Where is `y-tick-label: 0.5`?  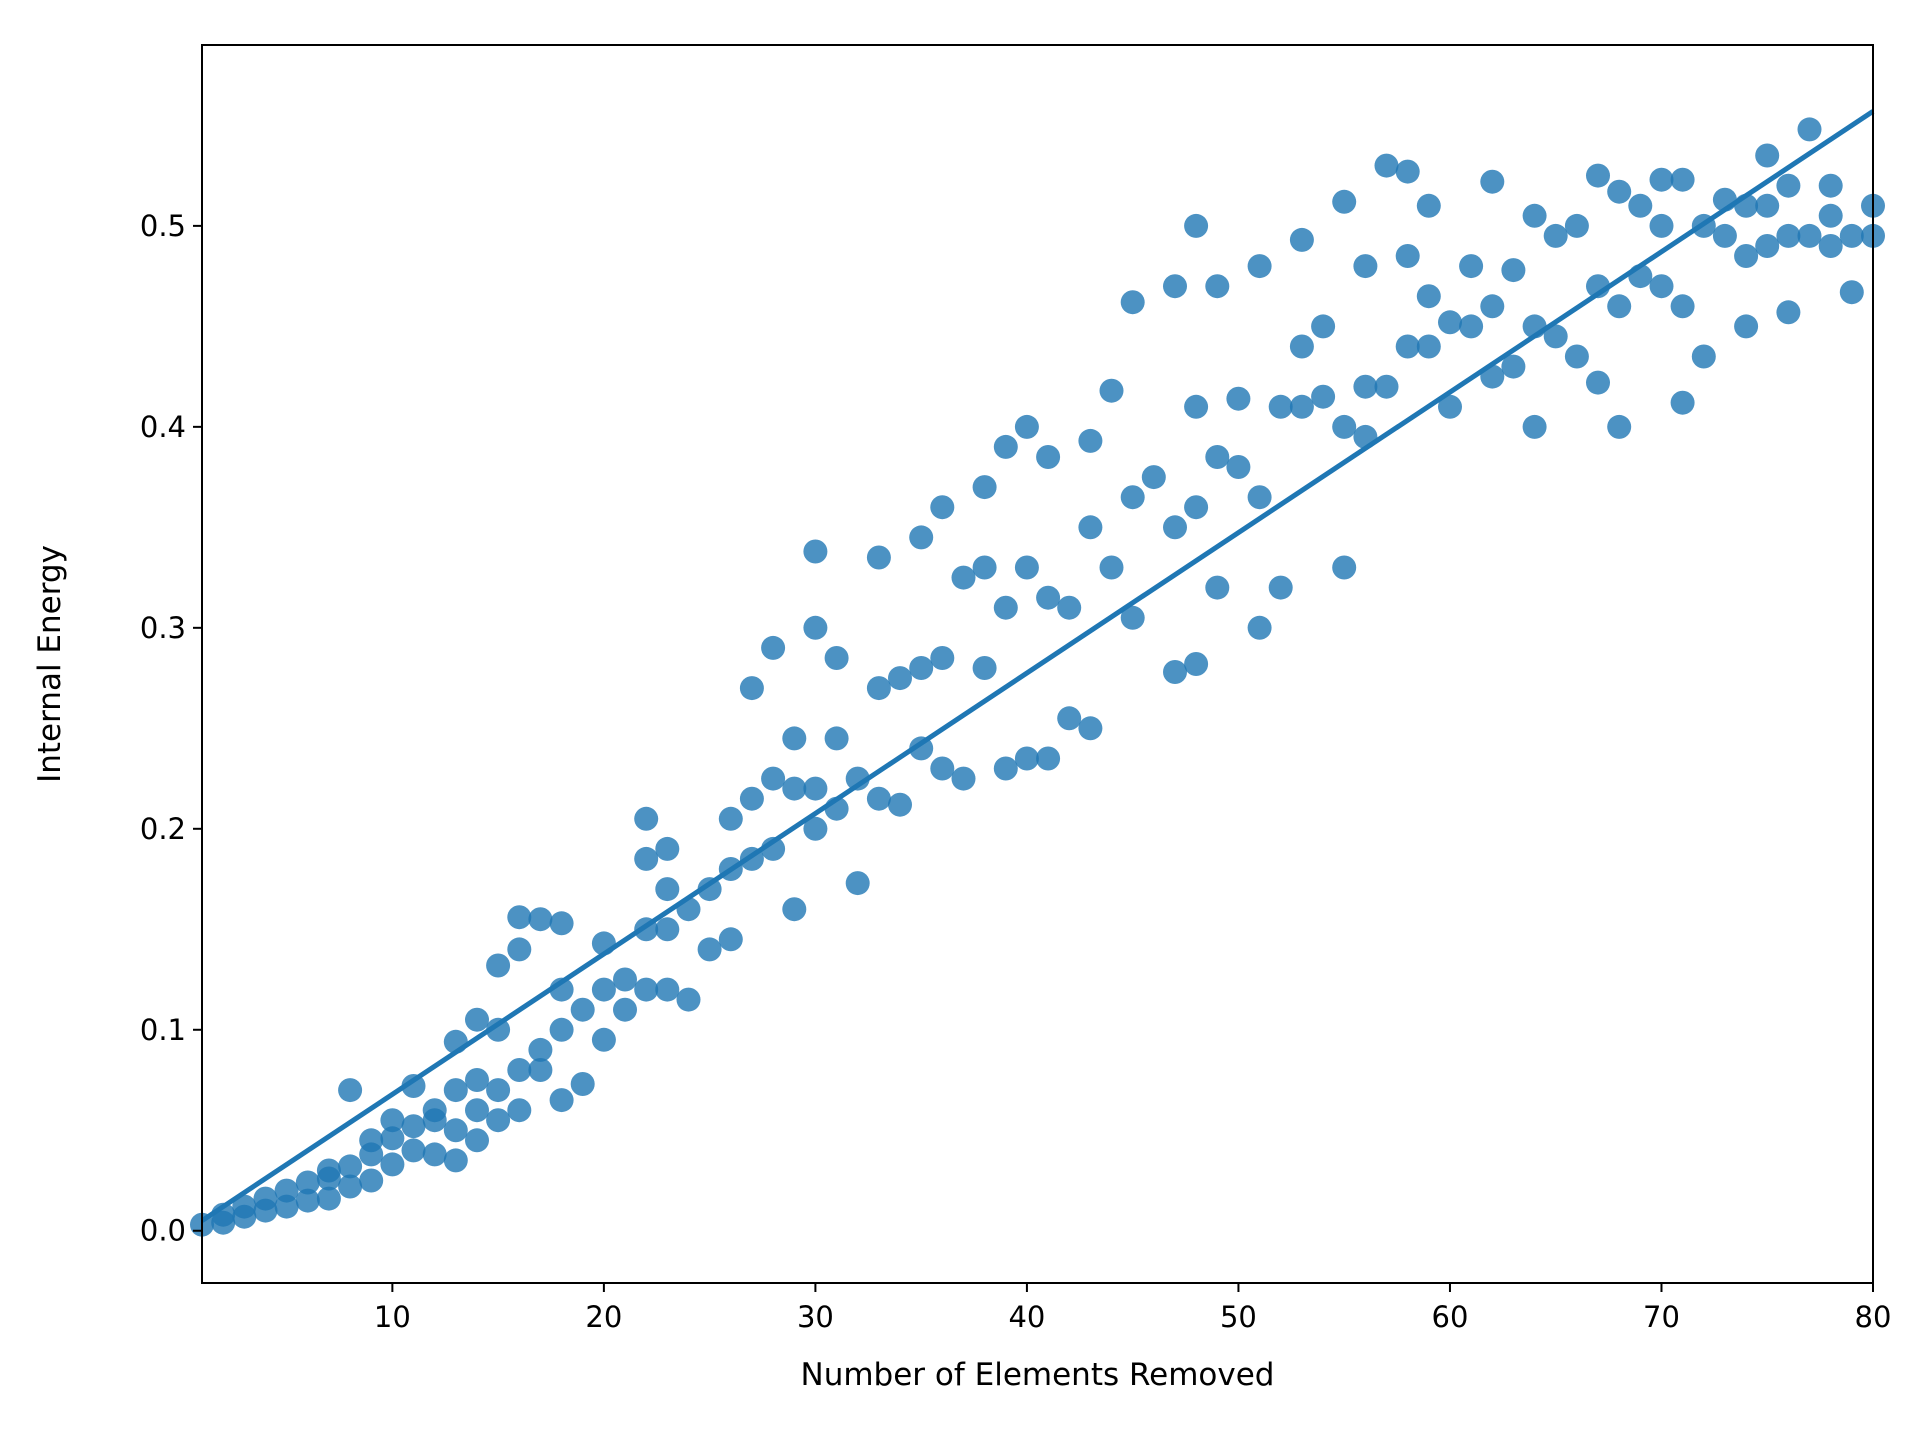 y-tick-label: 0.5 is located at coordinates (163, 226).